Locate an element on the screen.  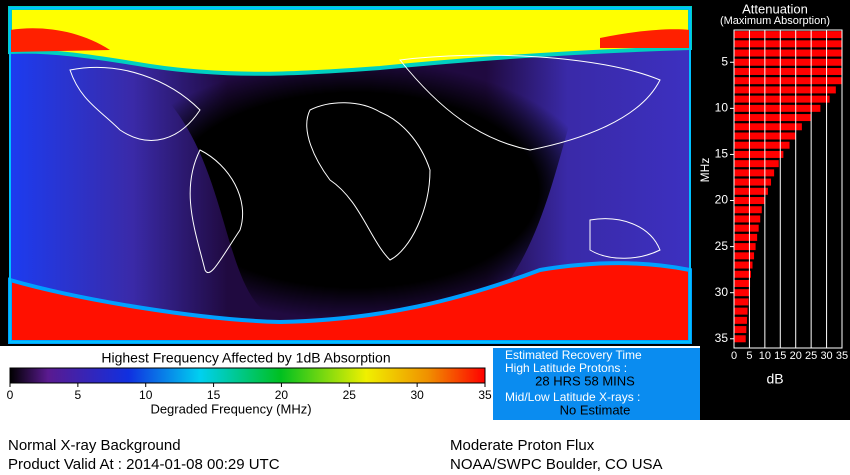
north-red is located at coordinates (350, 40).